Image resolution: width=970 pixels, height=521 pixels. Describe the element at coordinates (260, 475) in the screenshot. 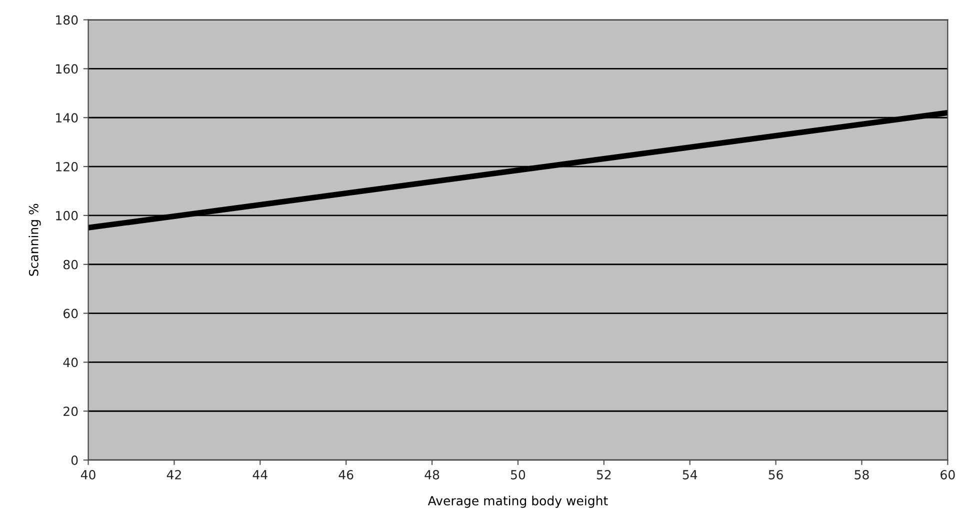

I see `x-tick-label: 44` at that location.